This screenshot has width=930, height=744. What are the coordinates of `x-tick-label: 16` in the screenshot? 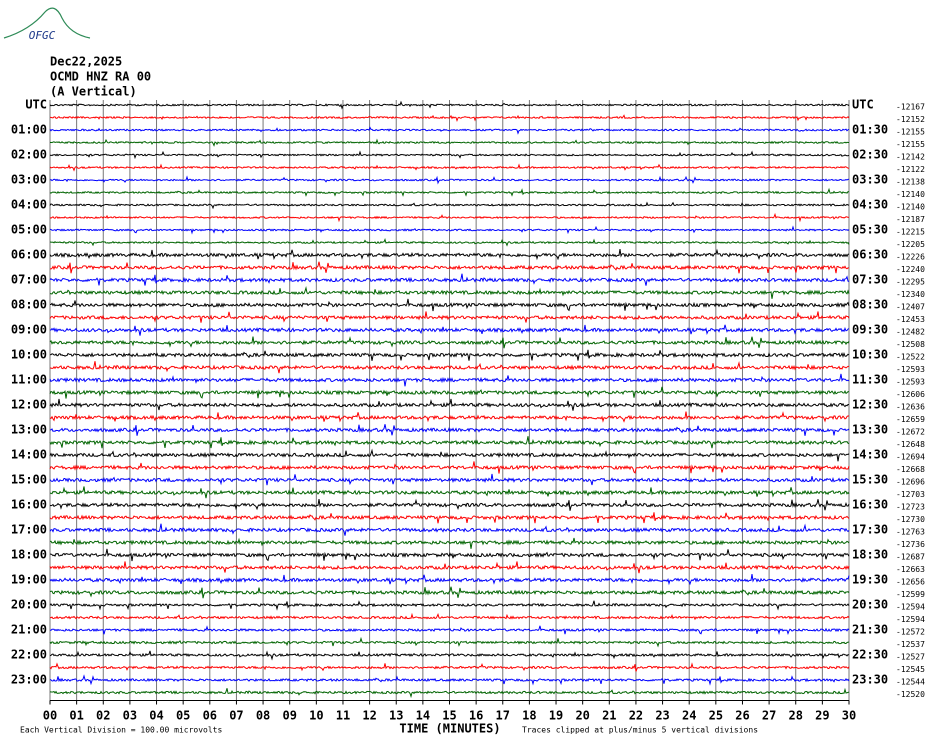 It's located at (476, 716).